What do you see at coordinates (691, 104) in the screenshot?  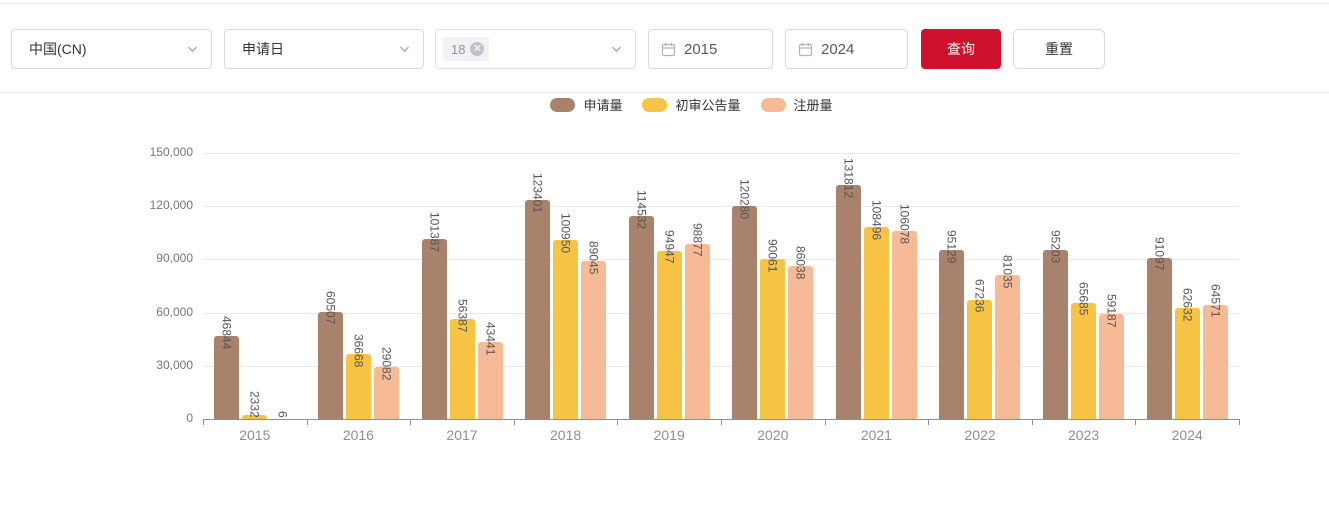 I see `legend-item-preliminary: 初审公告量` at bounding box center [691, 104].